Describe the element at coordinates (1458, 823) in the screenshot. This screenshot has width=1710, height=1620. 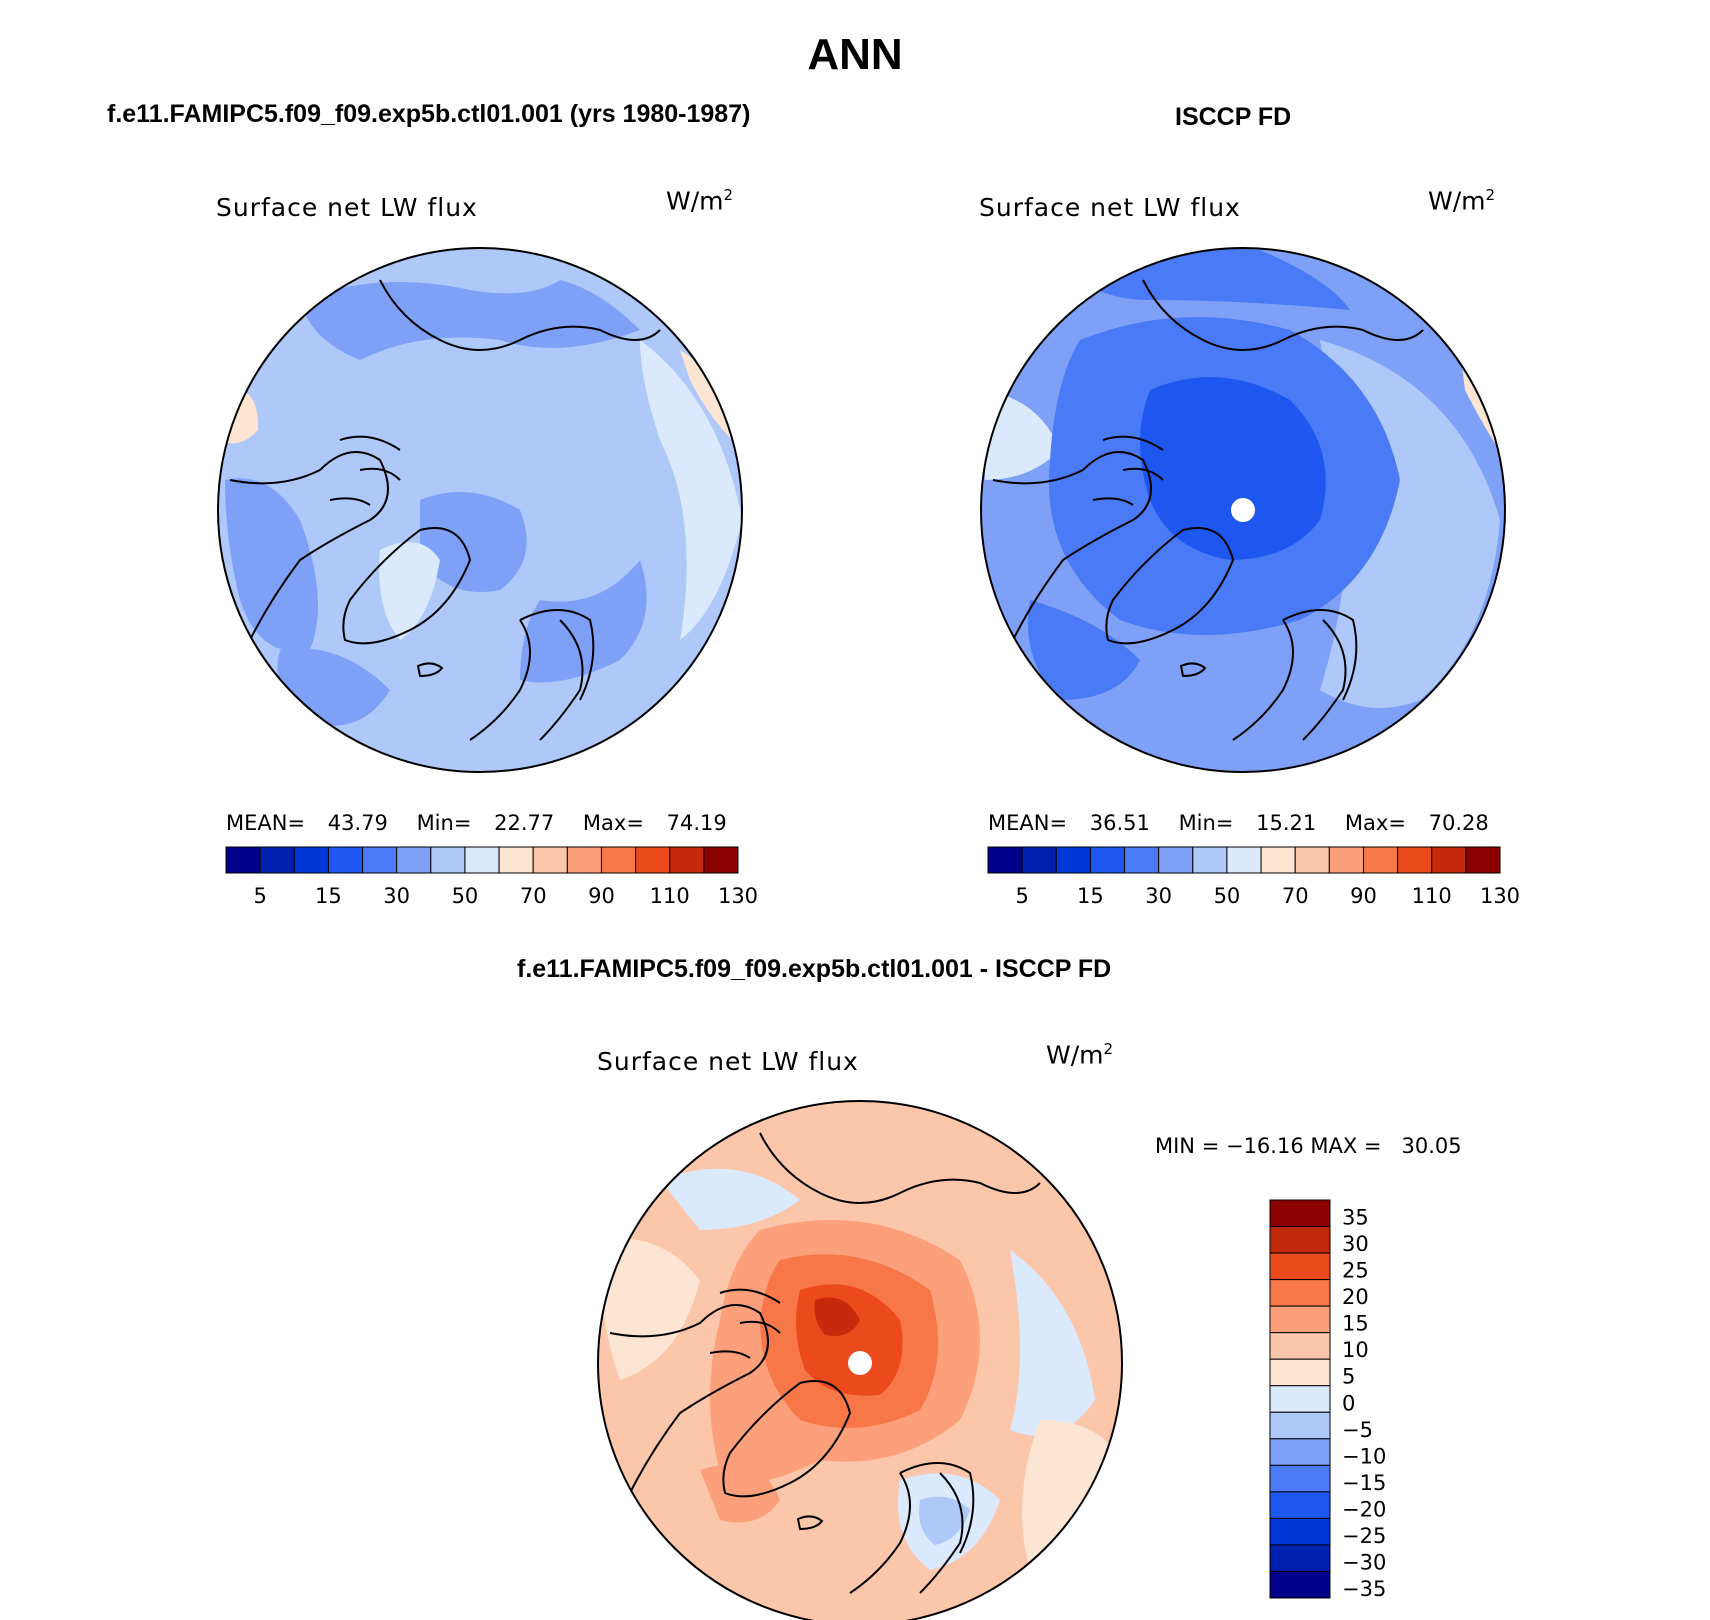
I see `obs-max-value: 70.28` at that location.